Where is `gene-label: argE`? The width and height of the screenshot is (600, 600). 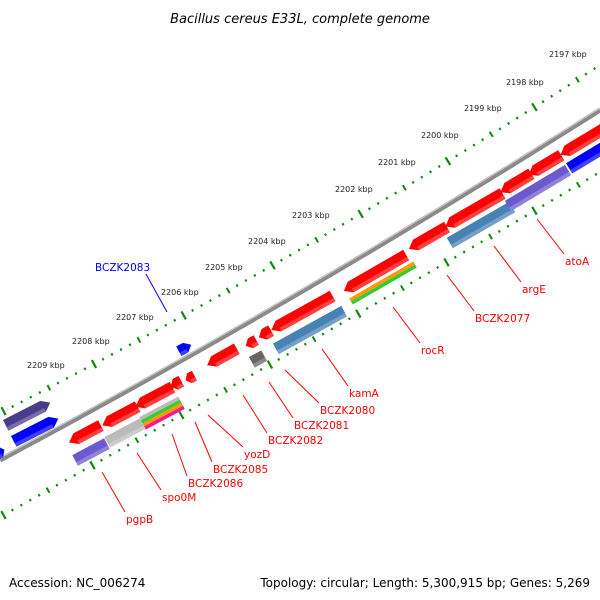
gene-label: argE is located at coordinates (534, 290).